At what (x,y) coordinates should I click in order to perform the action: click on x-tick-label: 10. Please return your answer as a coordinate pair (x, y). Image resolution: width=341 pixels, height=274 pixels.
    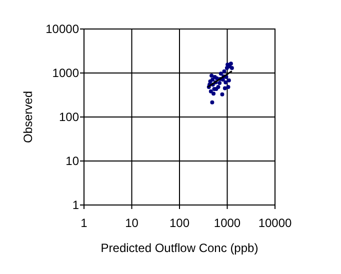
    Looking at the image, I should click on (132, 223).